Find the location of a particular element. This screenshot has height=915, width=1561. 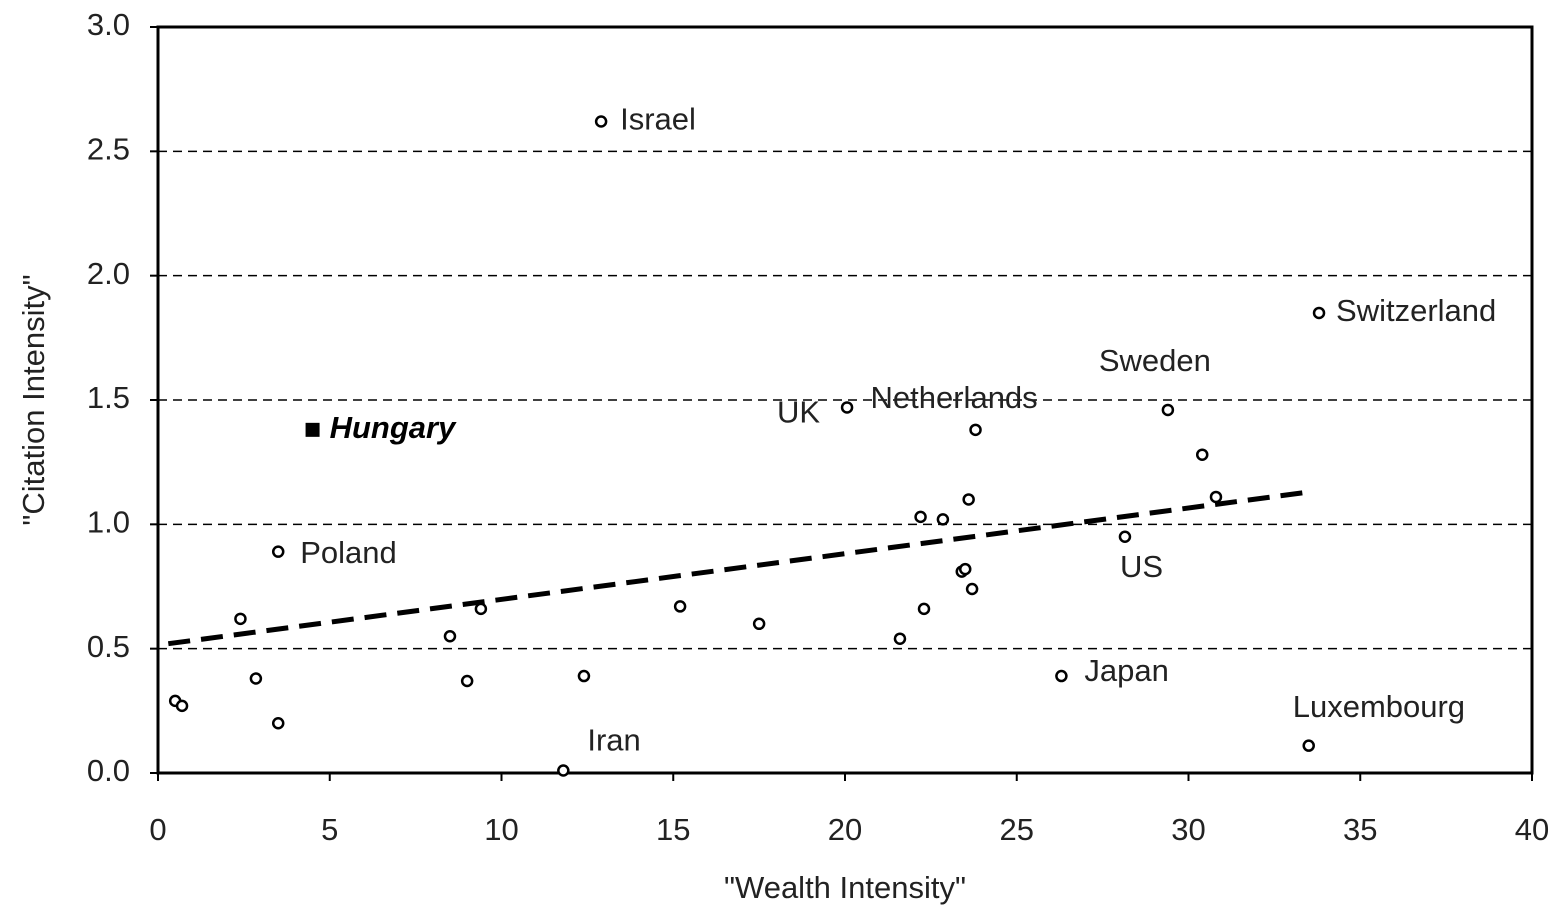

trend-line is located at coordinates (738, 568).